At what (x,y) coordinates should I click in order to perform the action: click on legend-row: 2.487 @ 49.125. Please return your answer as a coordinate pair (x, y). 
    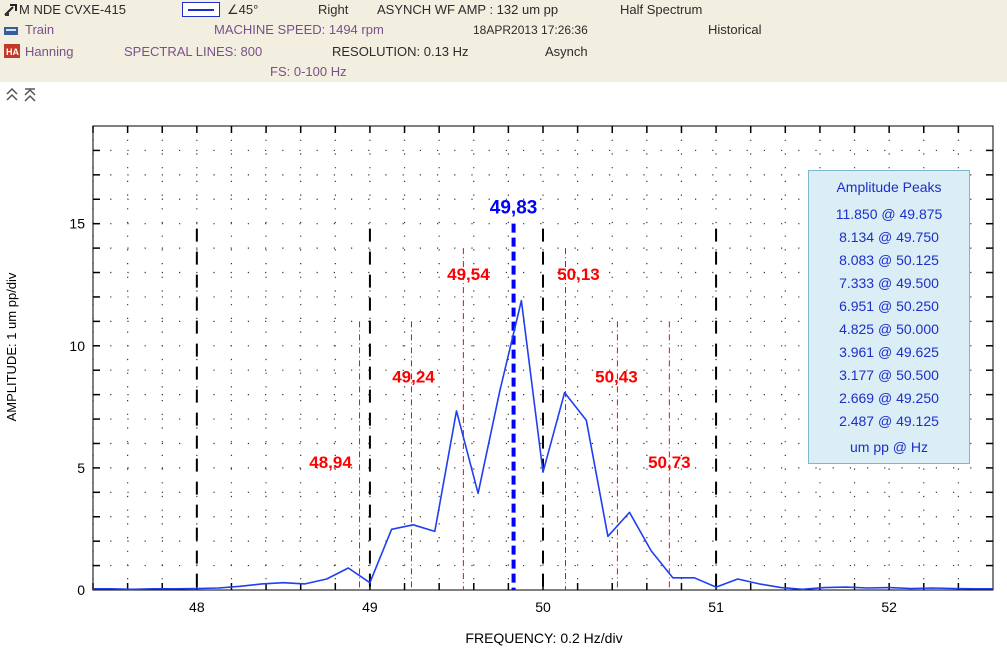
    Looking at the image, I should click on (889, 421).